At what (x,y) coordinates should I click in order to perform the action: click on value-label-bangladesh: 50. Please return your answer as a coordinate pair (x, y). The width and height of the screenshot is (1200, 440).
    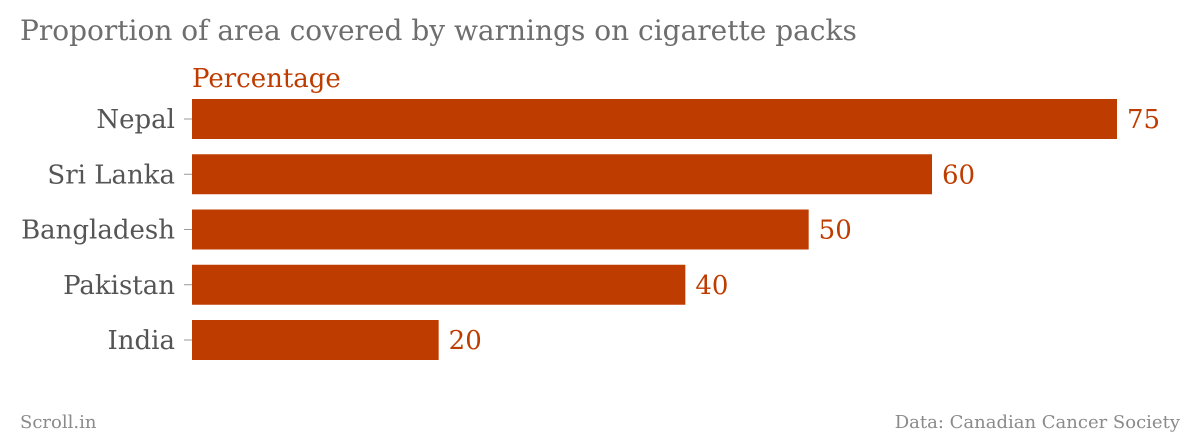
    Looking at the image, I should click on (835, 231).